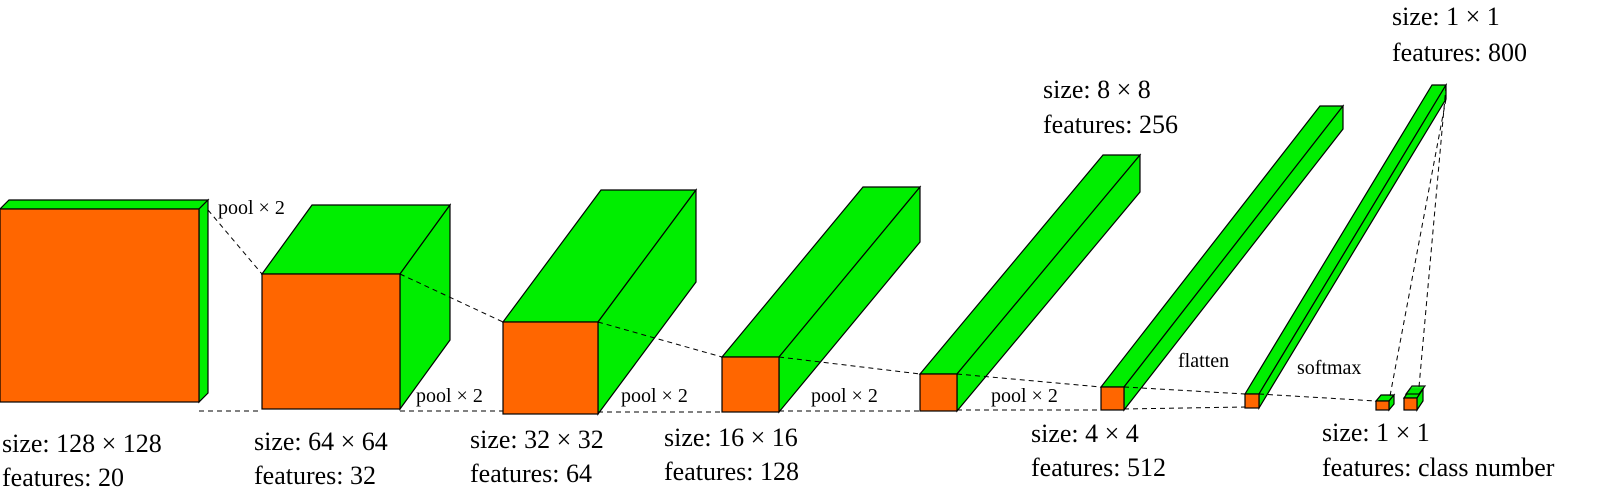  I want to click on layer-7-size-label: size: 1 × 1, so click(1446, 16).